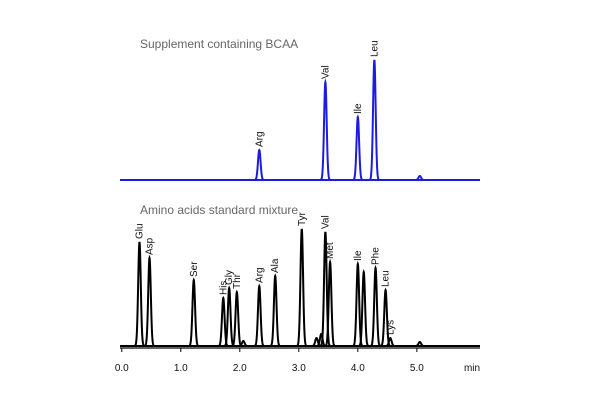 This screenshot has width=600, height=400. What do you see at coordinates (299, 368) in the screenshot?
I see `x-tick-label: 3.0` at bounding box center [299, 368].